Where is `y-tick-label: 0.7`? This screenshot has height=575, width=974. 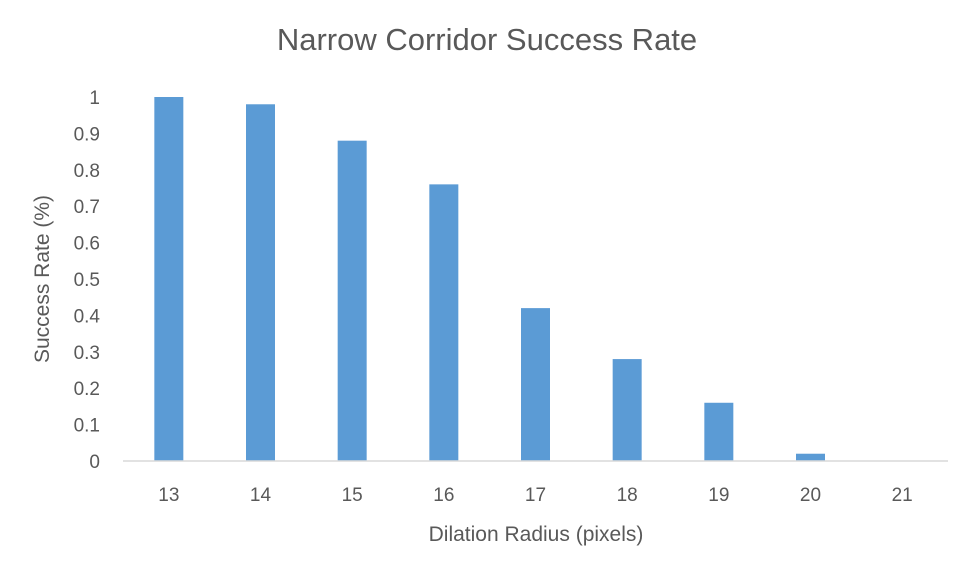 y-tick-label: 0.7 is located at coordinates (87, 207).